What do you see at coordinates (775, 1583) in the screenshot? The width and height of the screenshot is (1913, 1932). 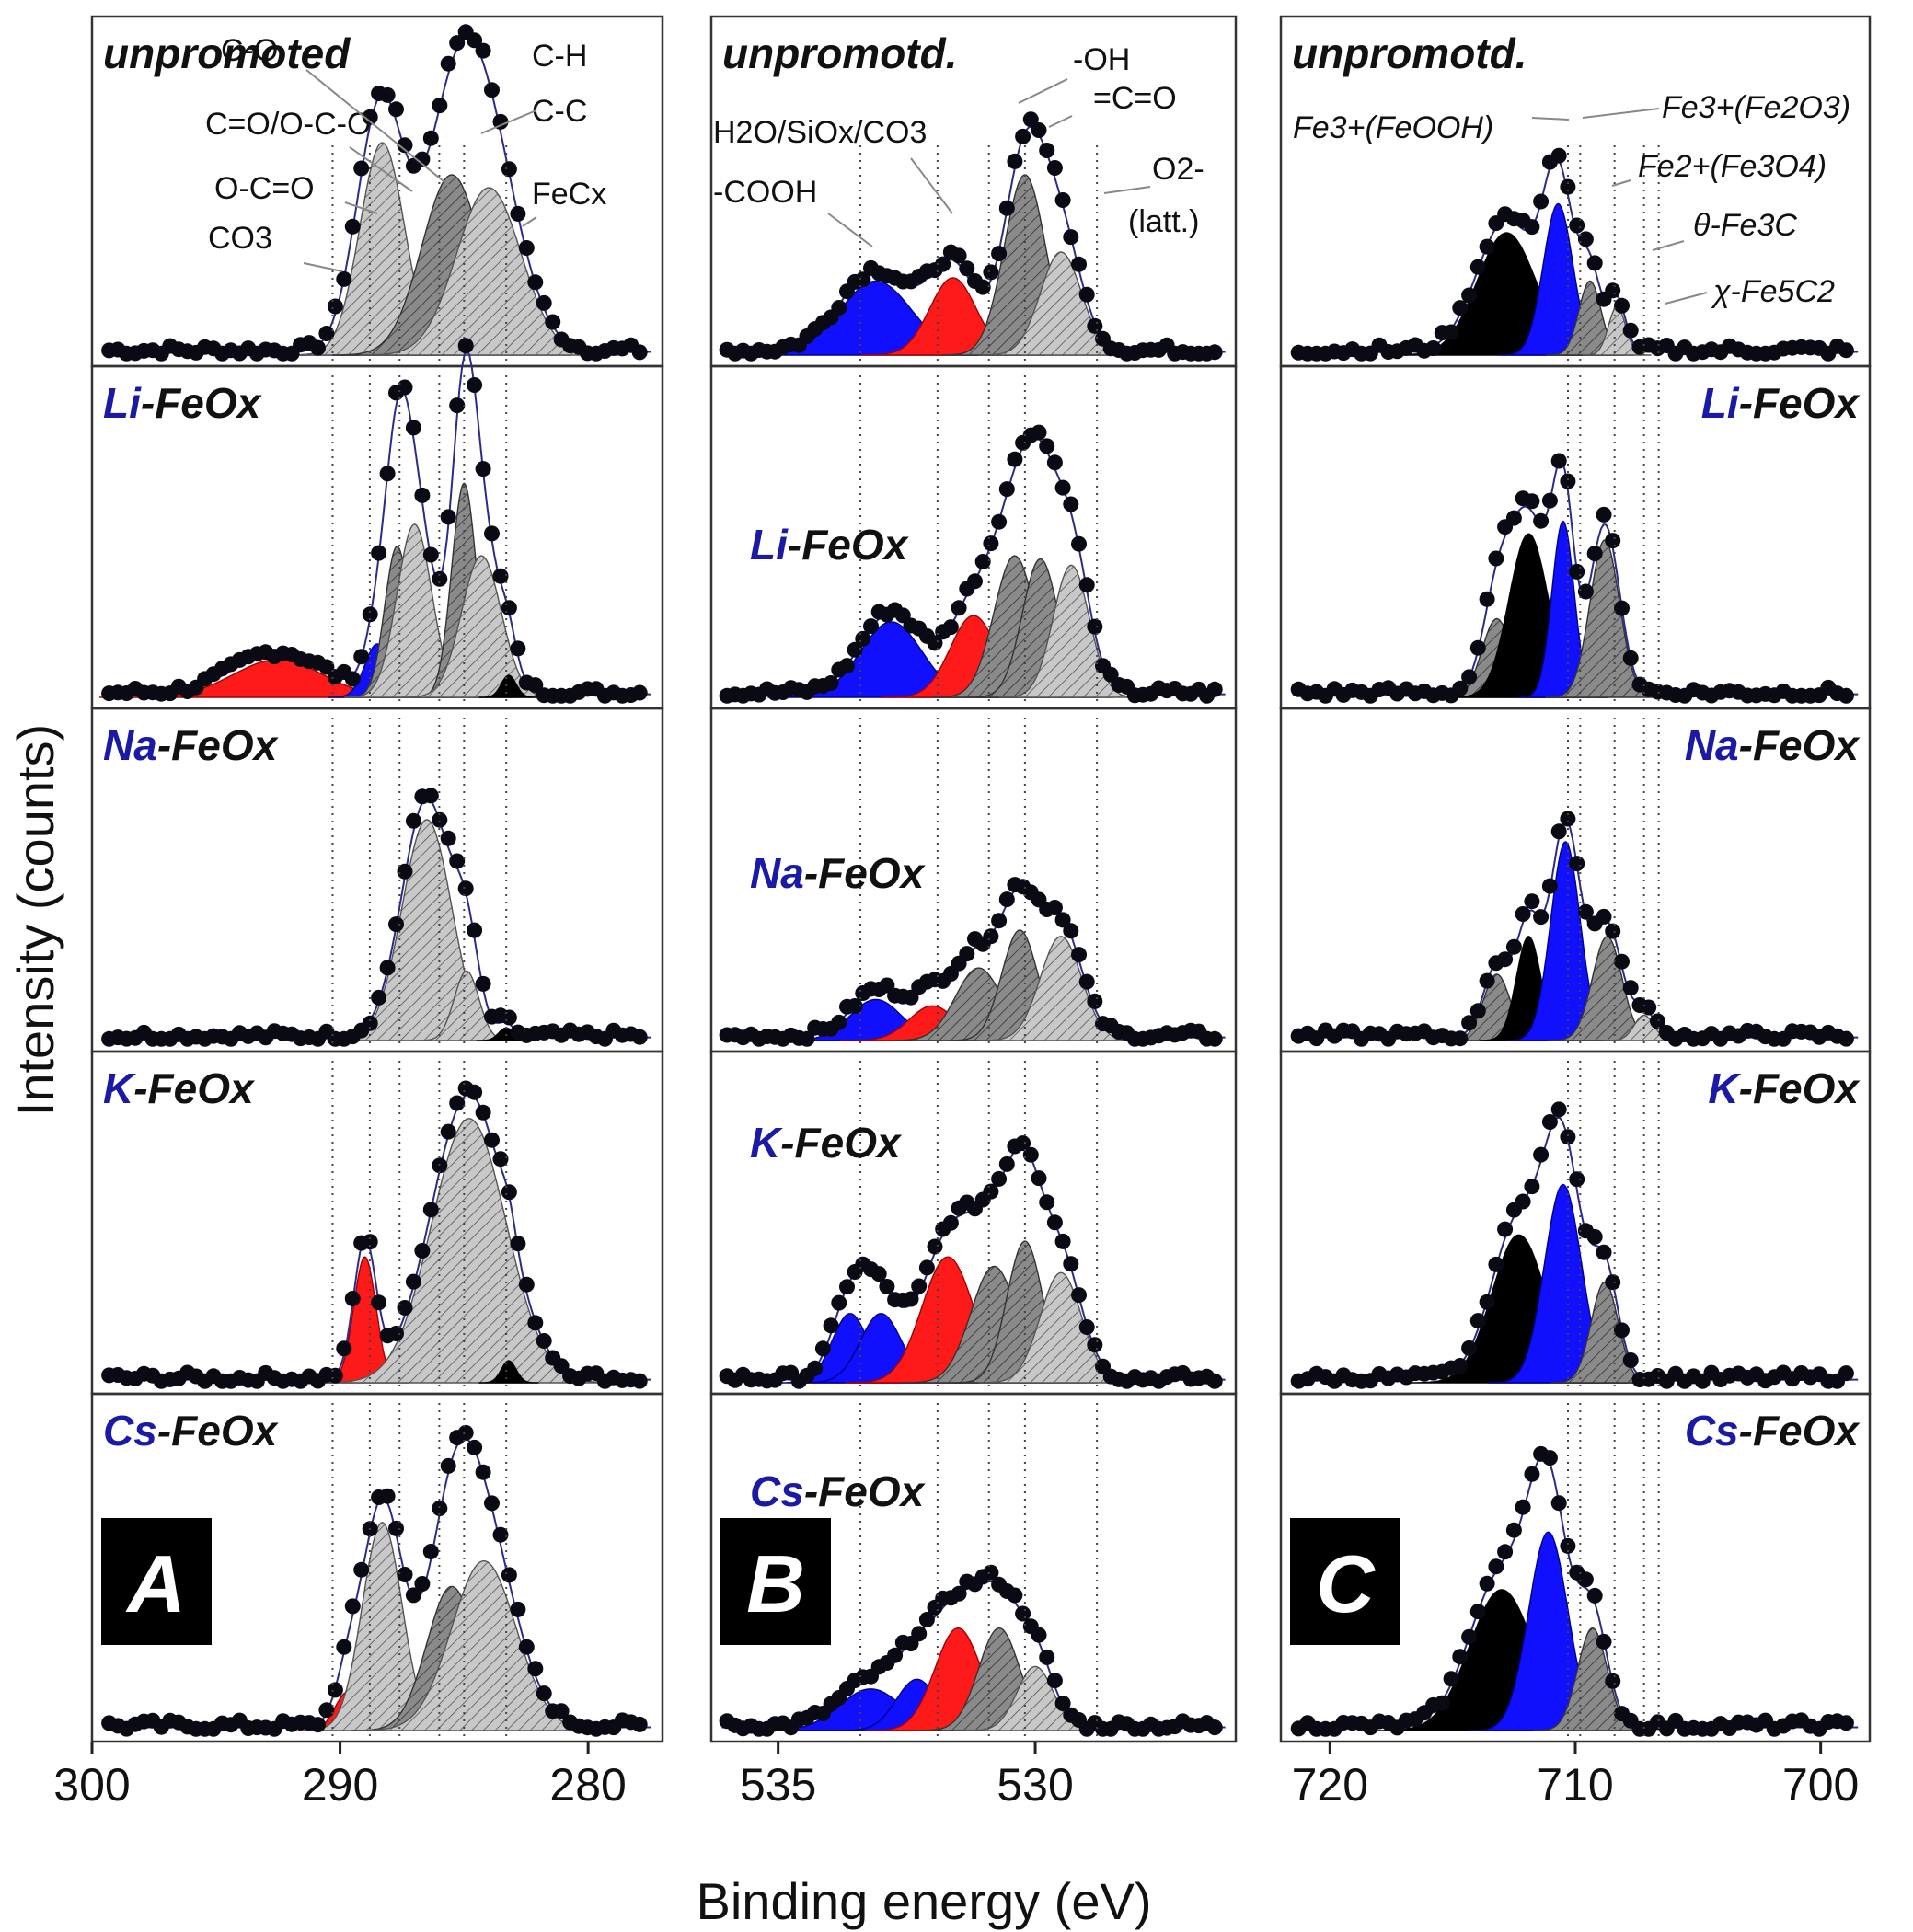 I see `panel-letter-b-text: B` at bounding box center [775, 1583].